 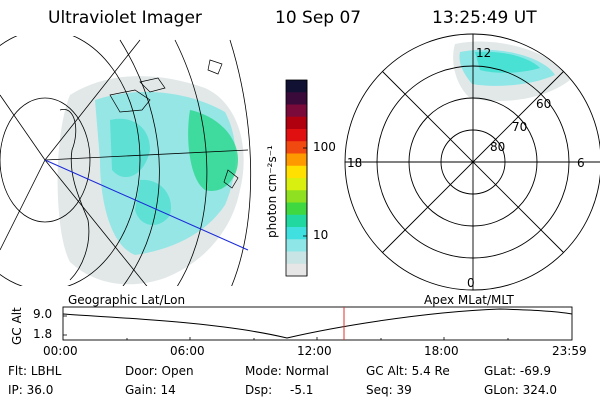 I want to click on altitude-curve, so click(x=317, y=323).